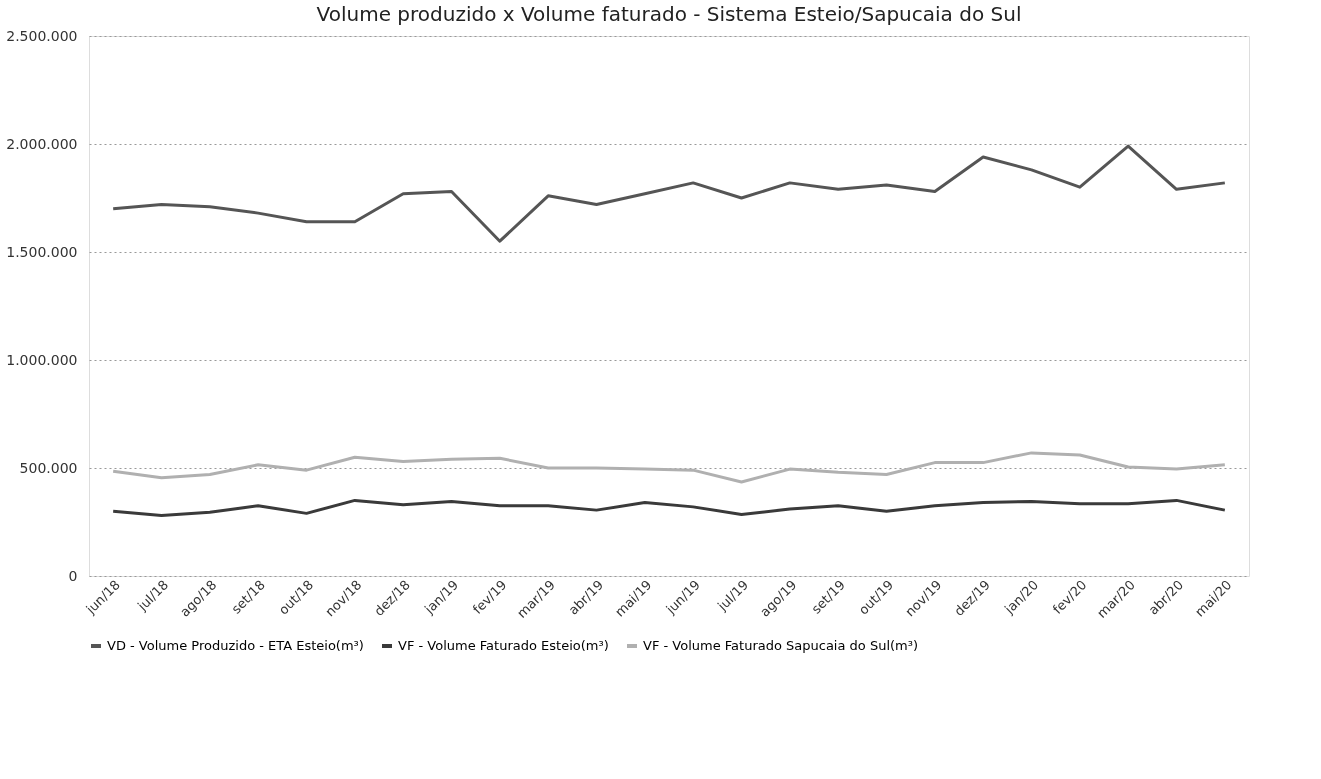  What do you see at coordinates (42, 251) in the screenshot?
I see `y-tick-label: 1.500.000` at bounding box center [42, 251].